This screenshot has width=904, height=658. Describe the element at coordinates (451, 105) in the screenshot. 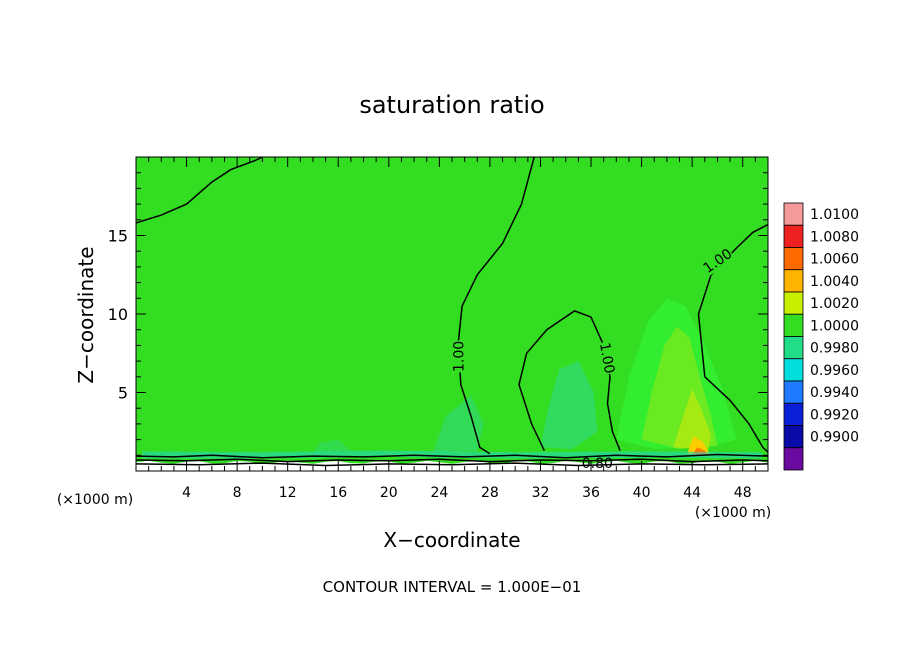

I see `chart-title: saturation ratio` at that location.